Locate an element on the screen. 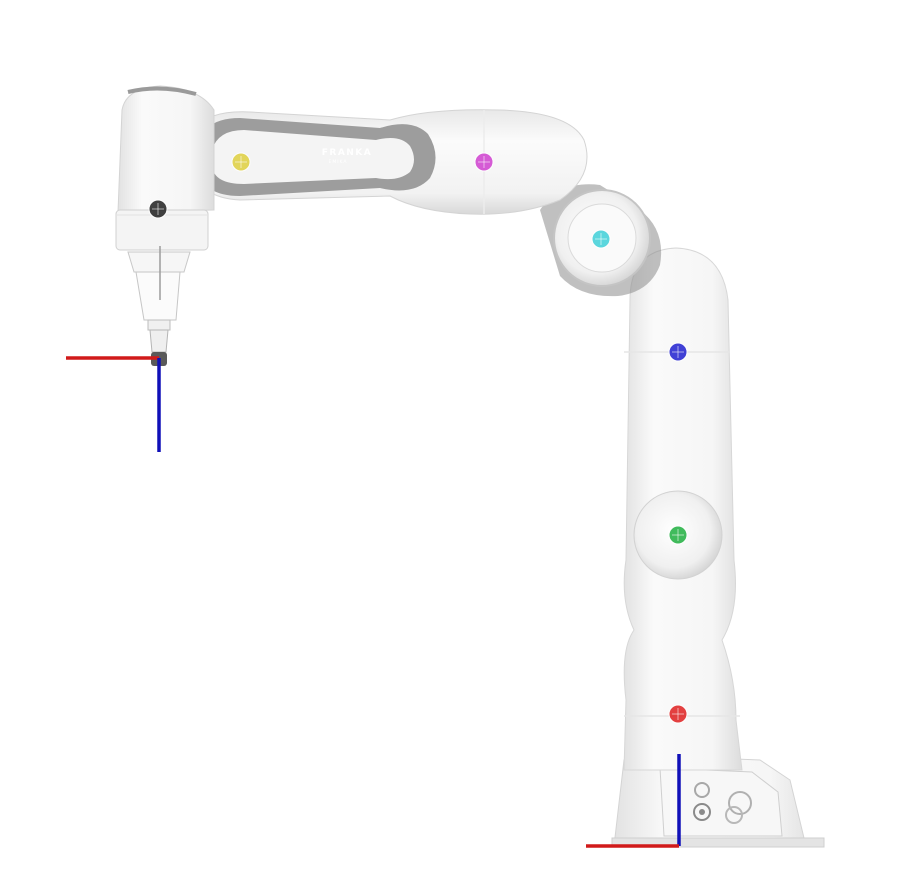 This screenshot has height=884, width=917. joint-5-marker is located at coordinates (484, 162).